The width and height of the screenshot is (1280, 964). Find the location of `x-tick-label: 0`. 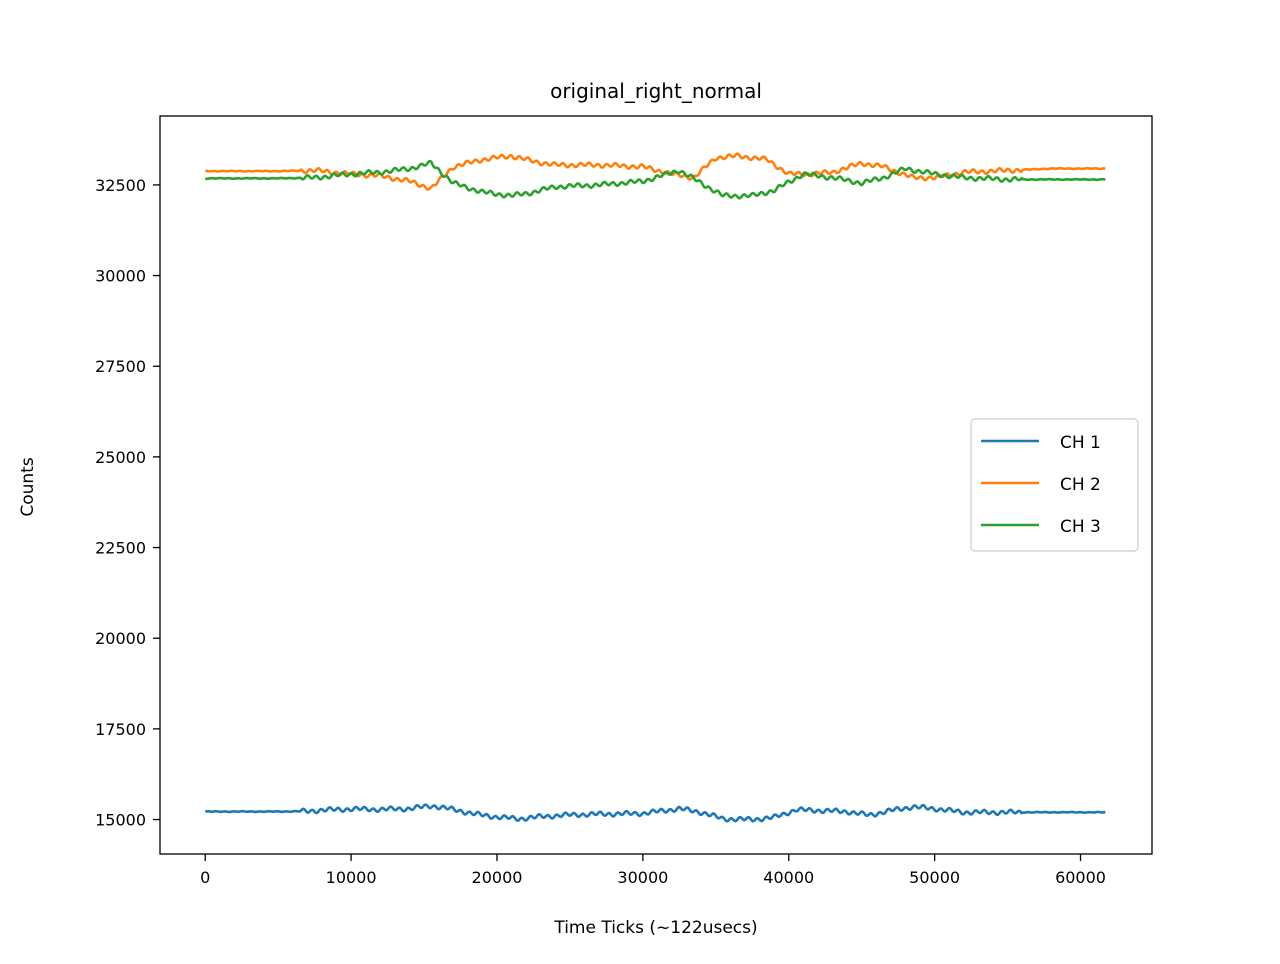

x-tick-label: 0 is located at coordinates (205, 877).